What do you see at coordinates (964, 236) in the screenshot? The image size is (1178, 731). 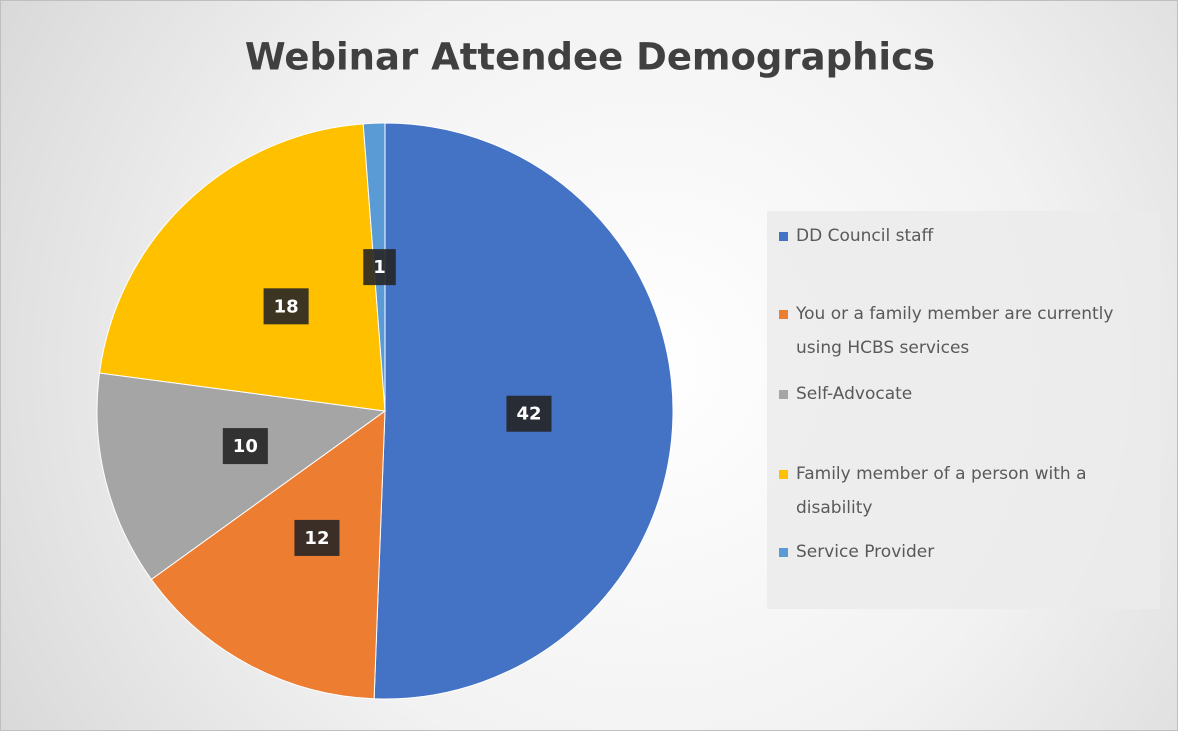 I see `legend-item: DD Council staff` at bounding box center [964, 236].